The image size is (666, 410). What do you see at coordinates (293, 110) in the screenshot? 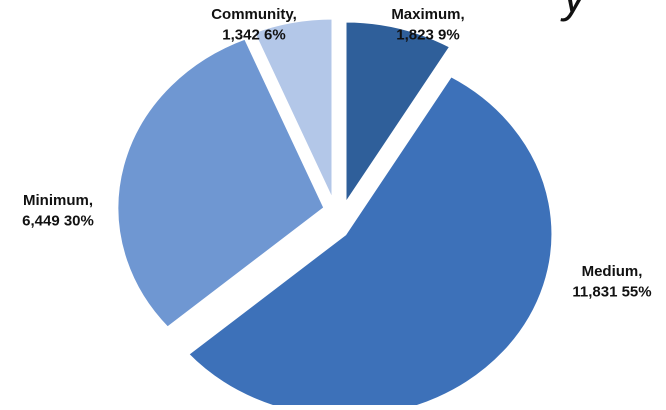
I see `pie-slice-community` at bounding box center [293, 110].